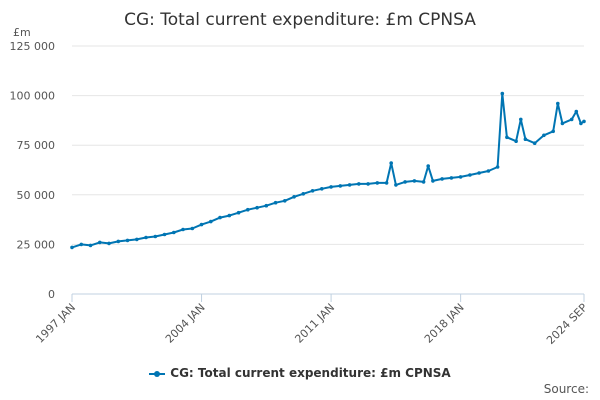 Image resolution: width=600 pixels, height=400 pixels. Describe the element at coordinates (36, 145) in the screenshot. I see `y-tick-label: 75 000` at that location.